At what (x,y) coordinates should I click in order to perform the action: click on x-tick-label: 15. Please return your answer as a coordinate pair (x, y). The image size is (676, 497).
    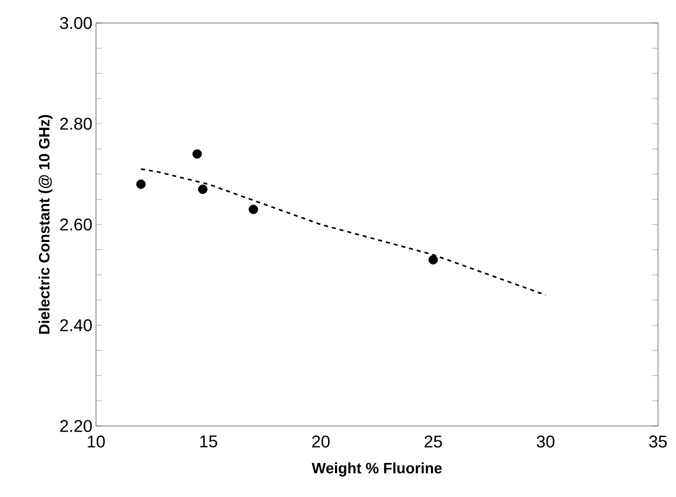
    Looking at the image, I should click on (209, 442).